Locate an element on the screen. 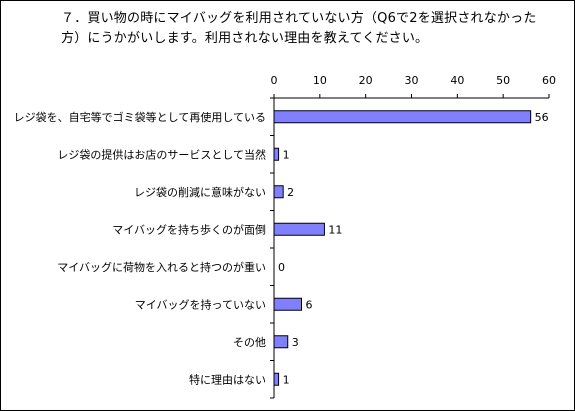 Image resolution: width=575 pixels, height=411 pixels. x-tick-label: 40 is located at coordinates (457, 80).